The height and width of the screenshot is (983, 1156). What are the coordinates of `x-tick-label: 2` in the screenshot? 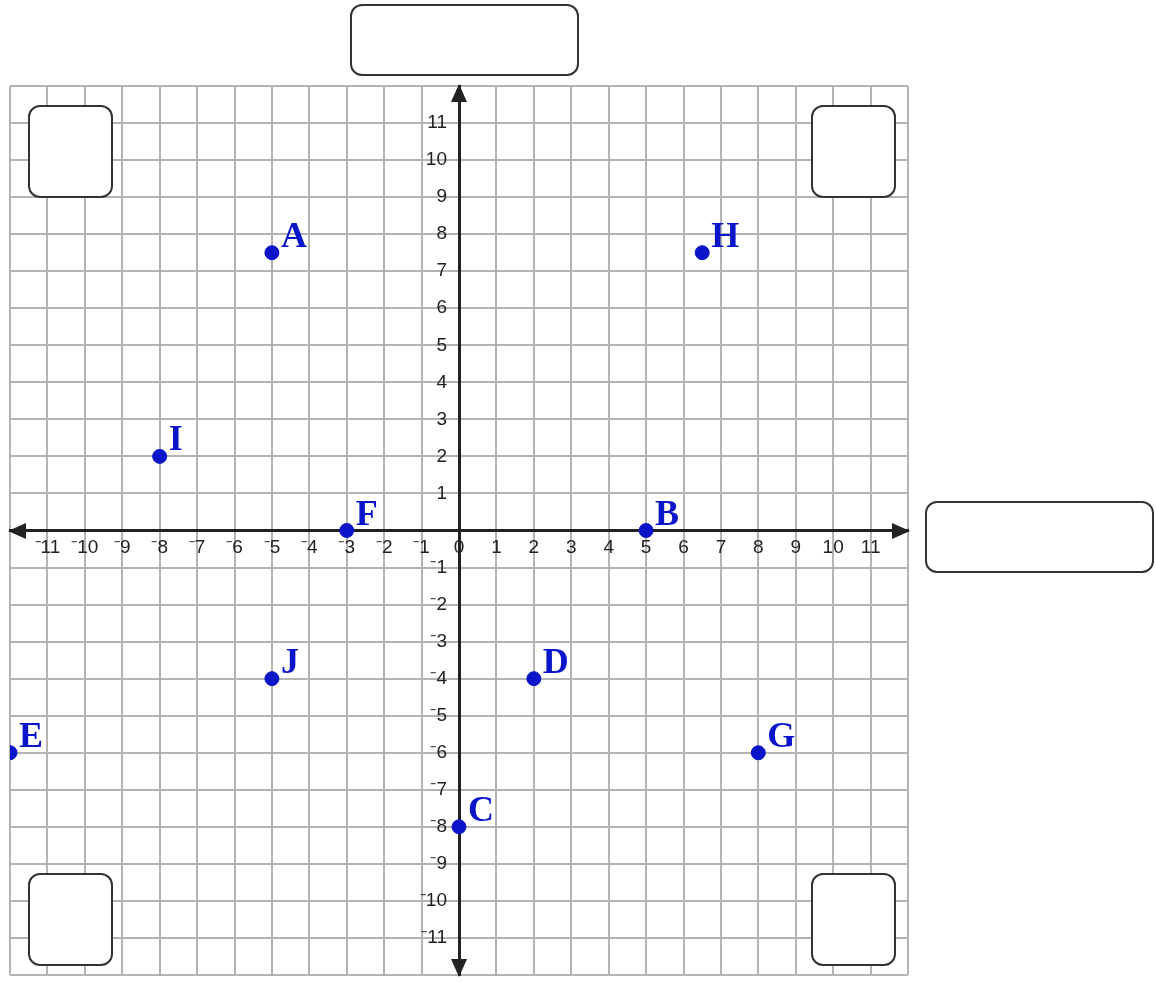 It's located at (534, 547).